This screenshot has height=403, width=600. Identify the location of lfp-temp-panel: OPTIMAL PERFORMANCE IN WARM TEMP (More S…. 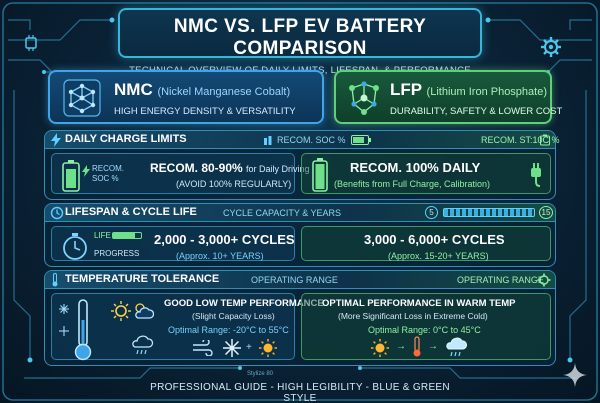
(426, 326).